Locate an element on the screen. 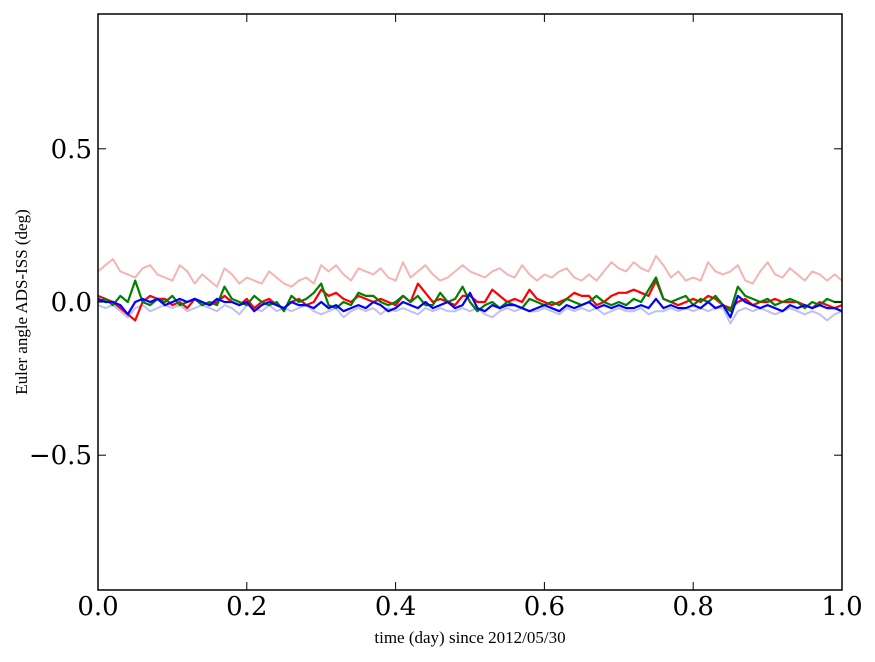 The height and width of the screenshot is (662, 875). series-layer is located at coordinates (470, 290).